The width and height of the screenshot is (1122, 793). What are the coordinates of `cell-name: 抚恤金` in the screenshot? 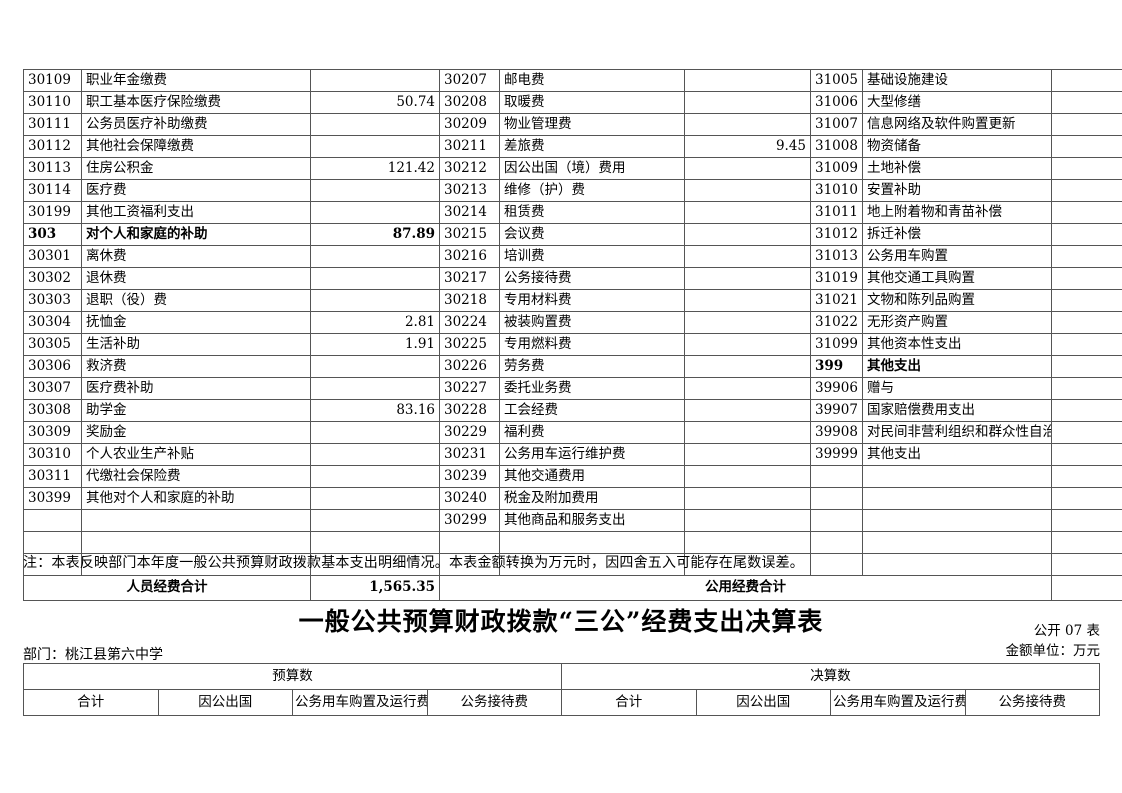 It's located at (196, 322).